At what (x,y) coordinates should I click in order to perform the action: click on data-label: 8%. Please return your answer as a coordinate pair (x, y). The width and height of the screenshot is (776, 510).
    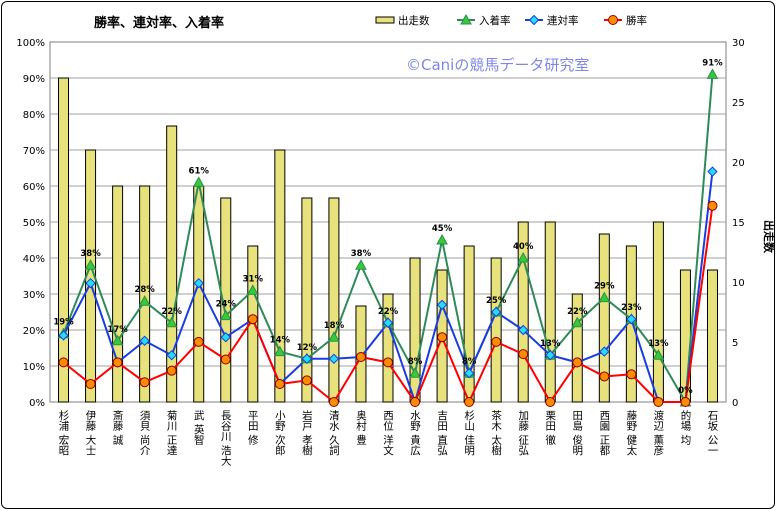
    Looking at the image, I should click on (469, 362).